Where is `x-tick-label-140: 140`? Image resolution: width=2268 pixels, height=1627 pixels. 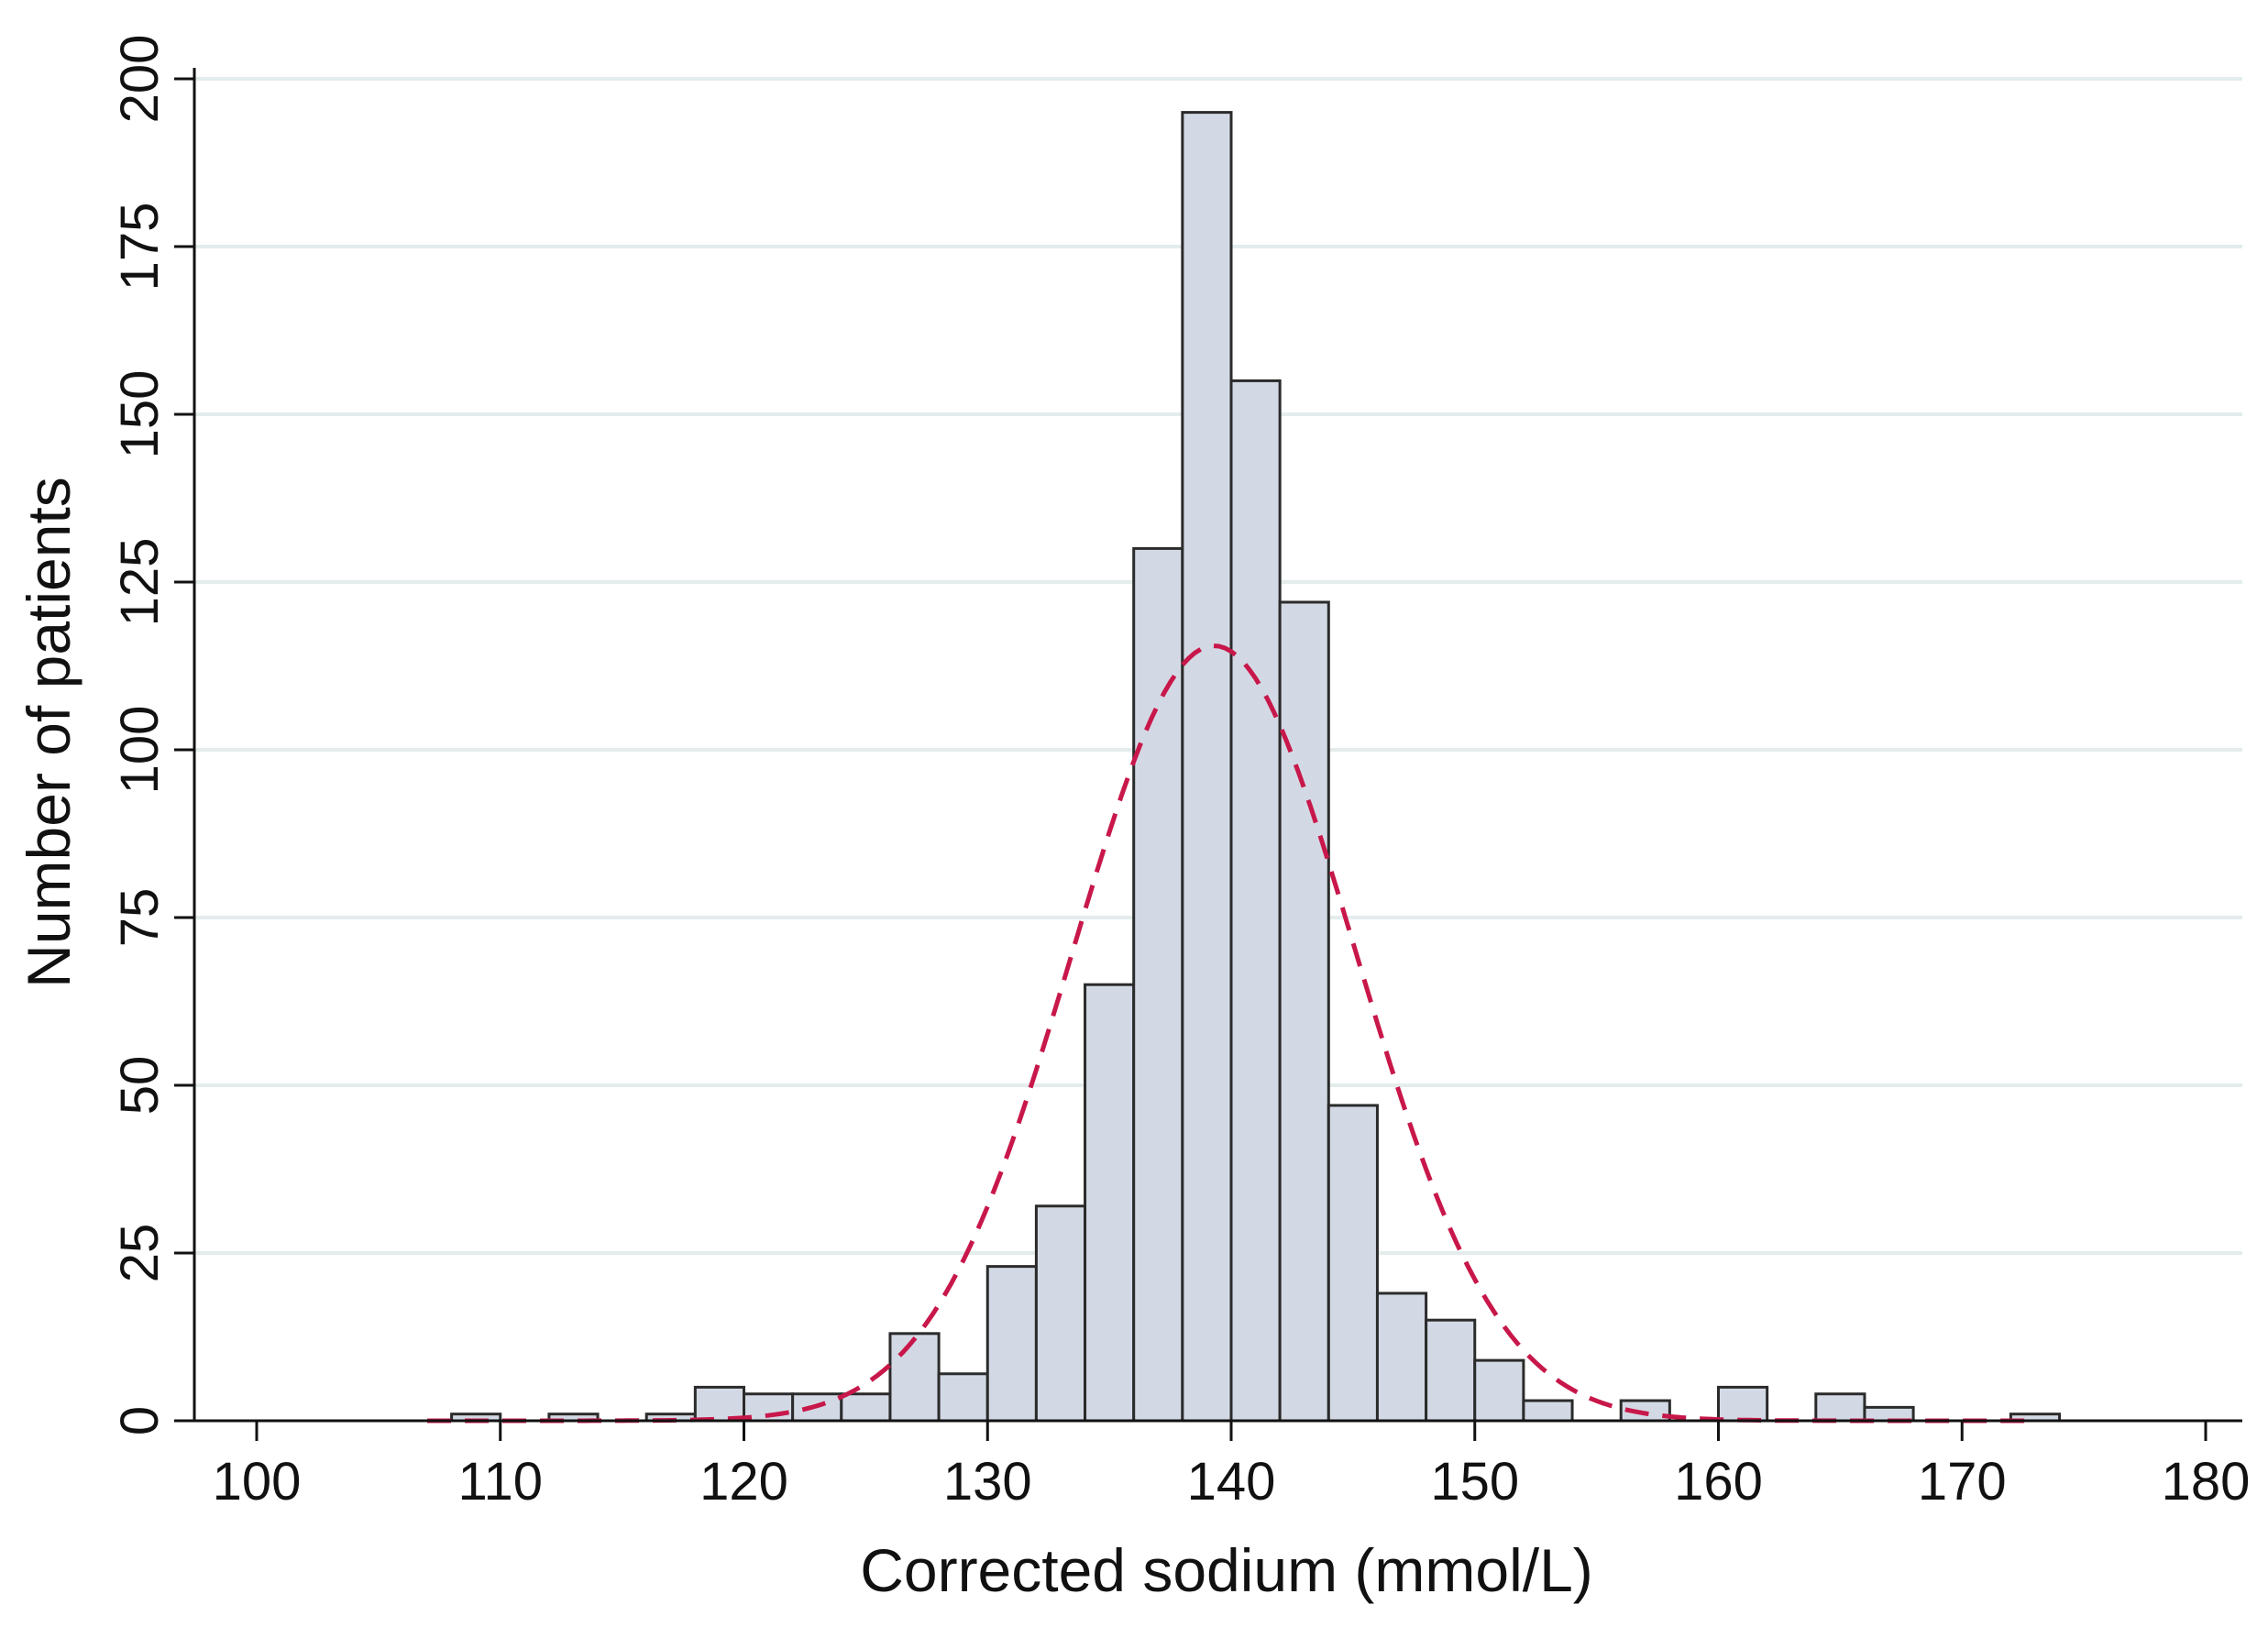
x-tick-label-140: 140 is located at coordinates (1231, 1482).